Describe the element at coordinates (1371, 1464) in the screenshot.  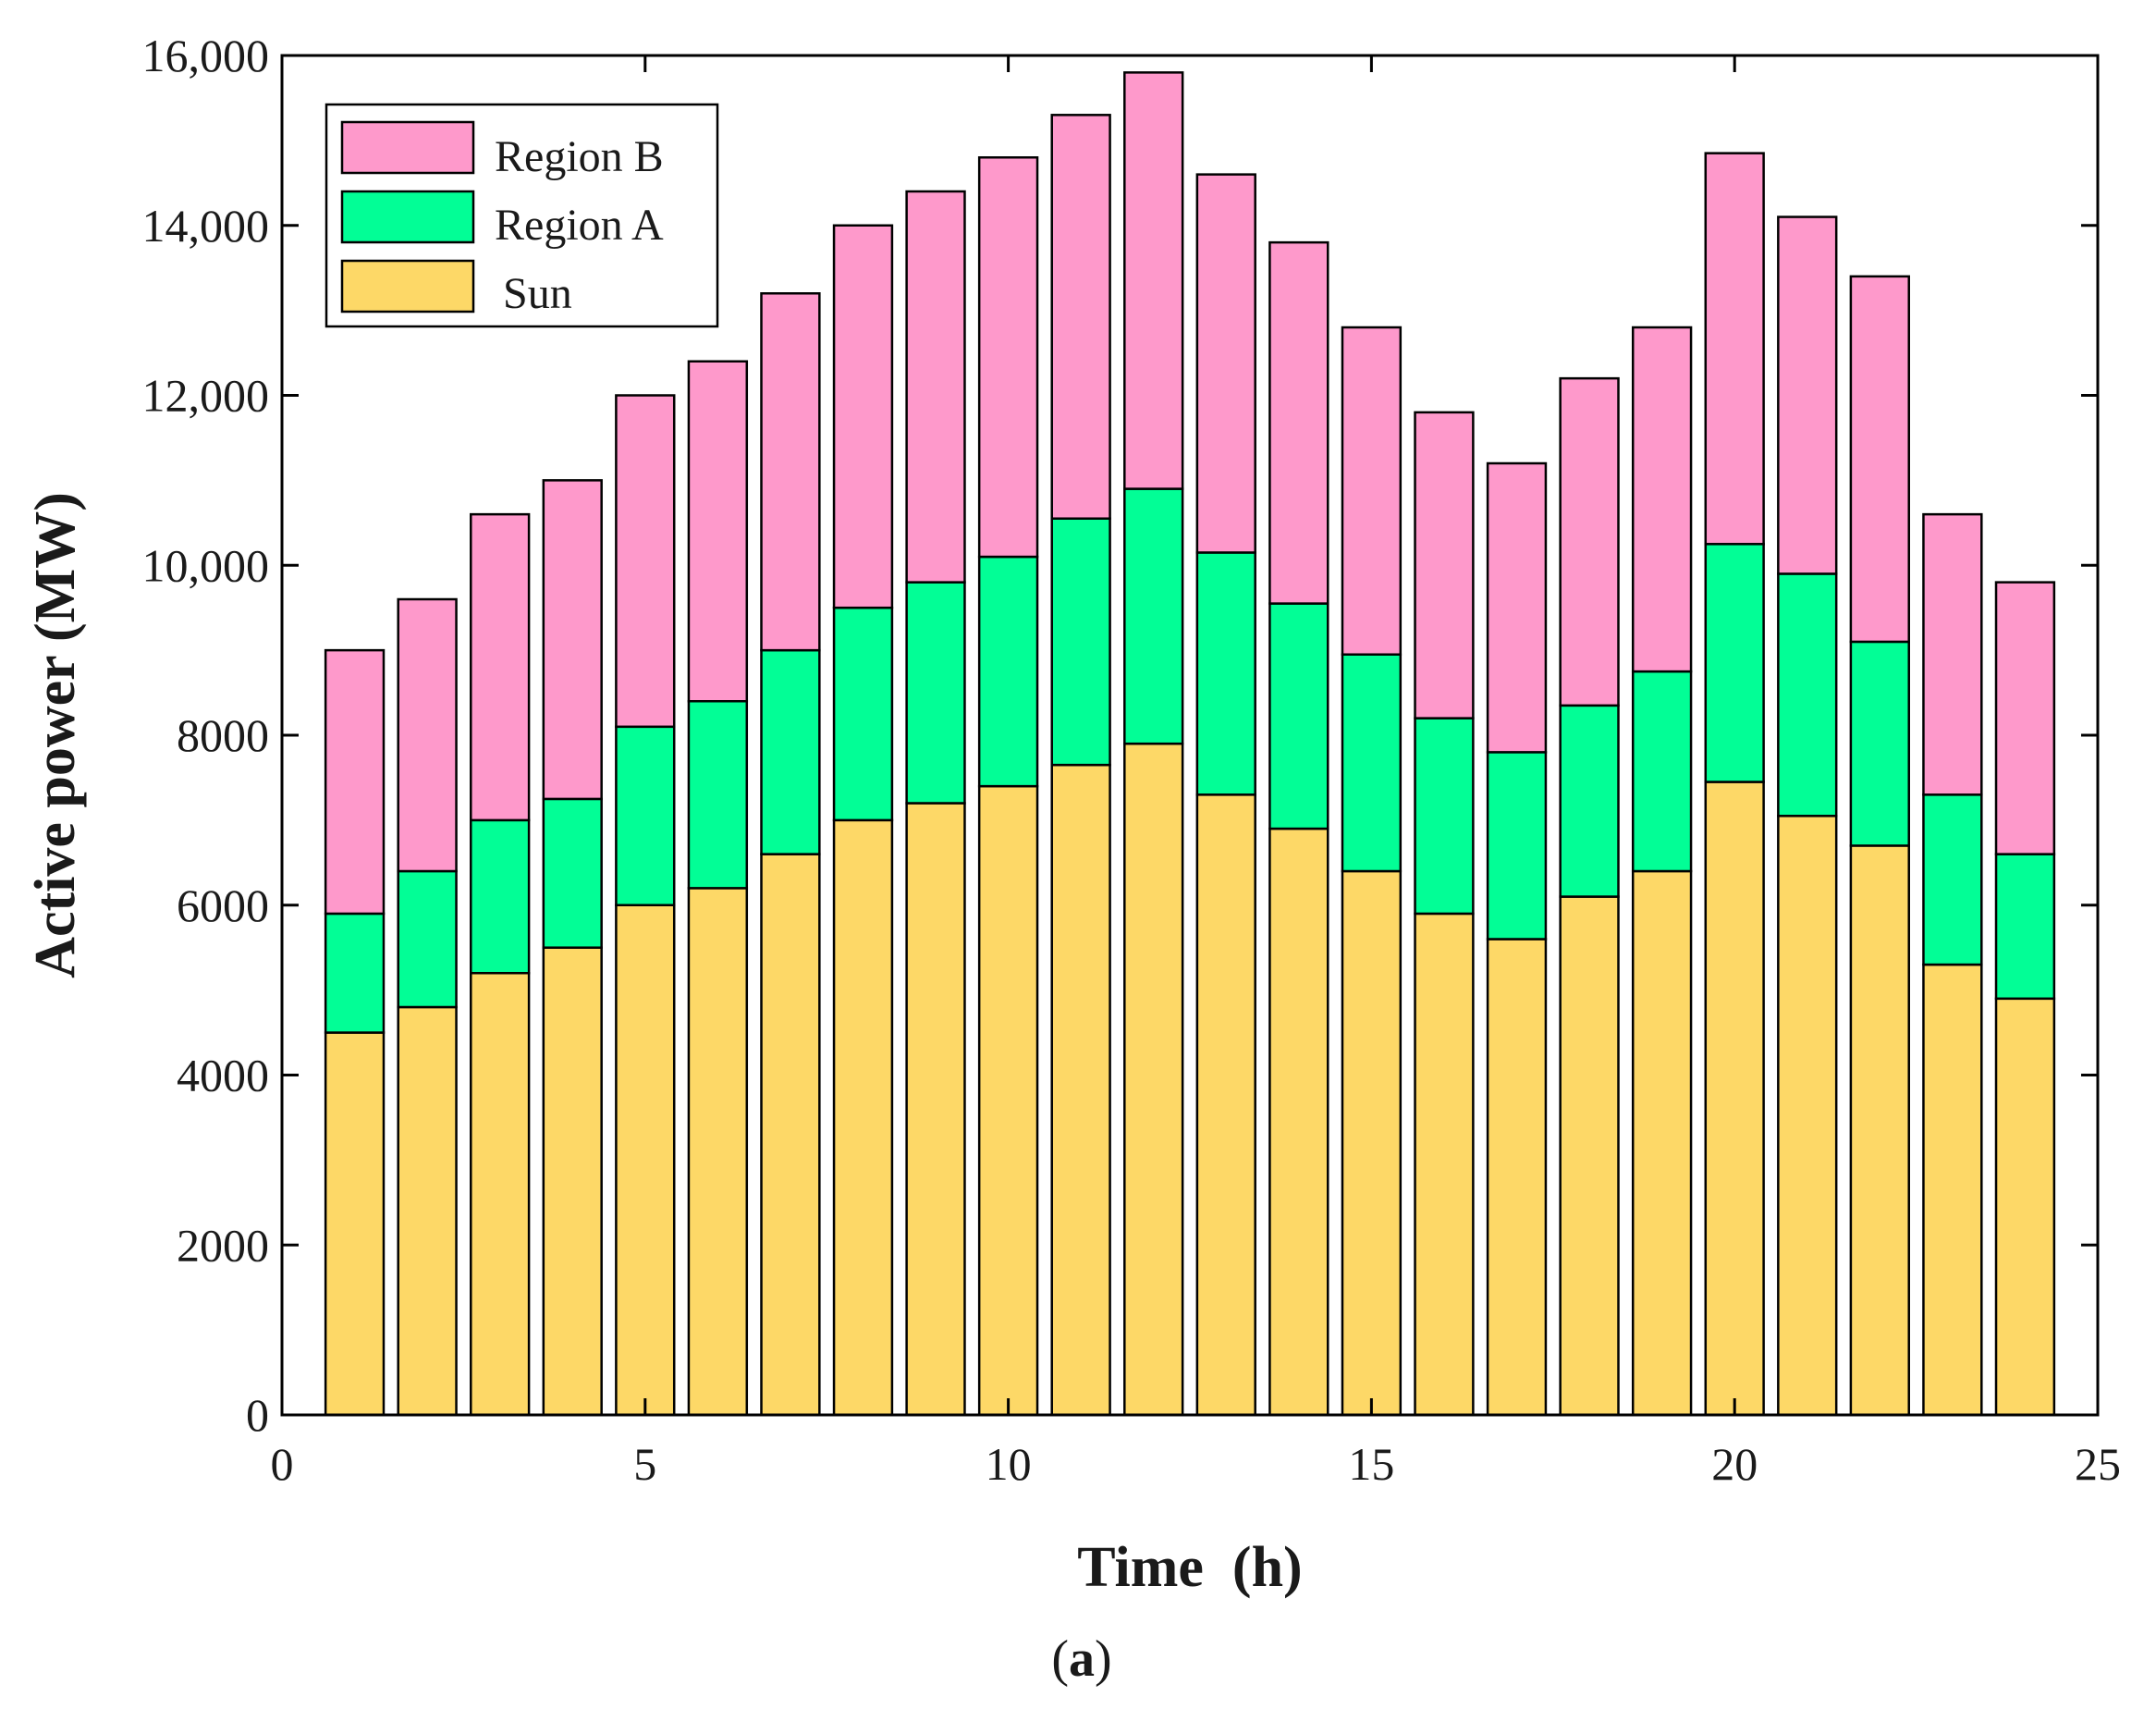
I see `x-tick-label: 15` at that location.